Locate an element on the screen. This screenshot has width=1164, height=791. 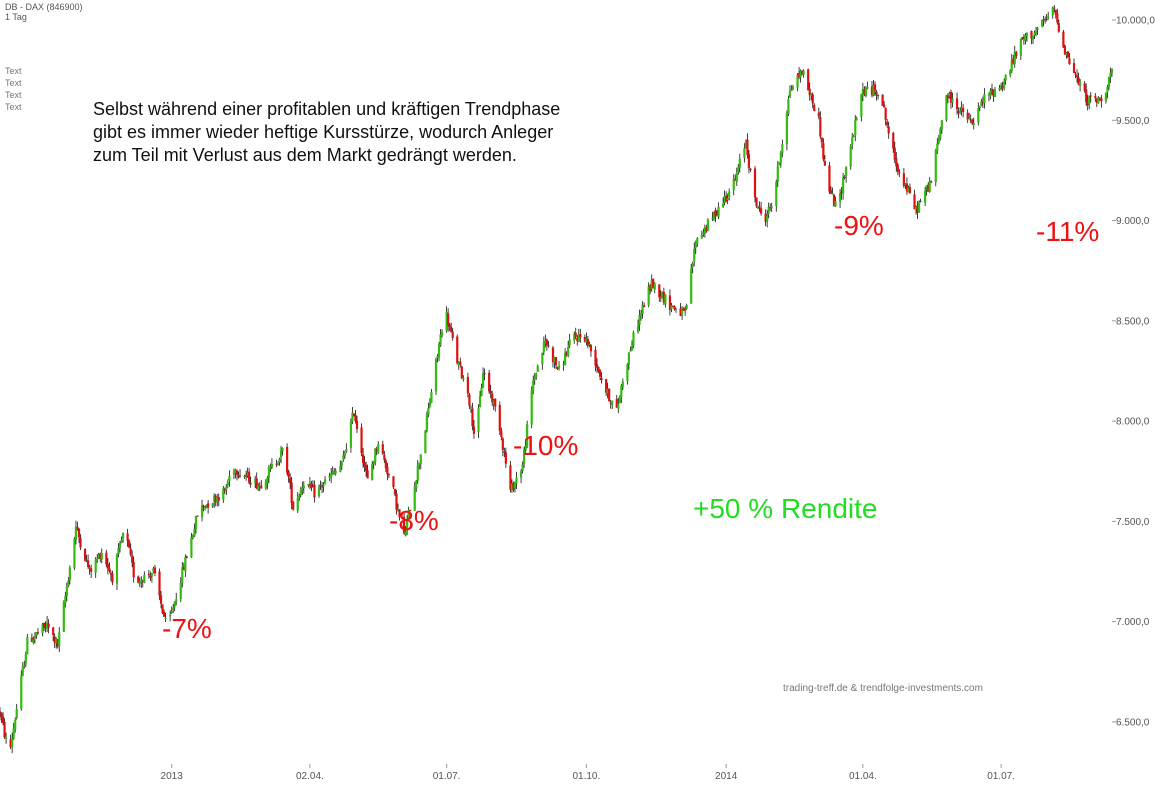
return-label: +50 % Rendite is located at coordinates (785, 508).